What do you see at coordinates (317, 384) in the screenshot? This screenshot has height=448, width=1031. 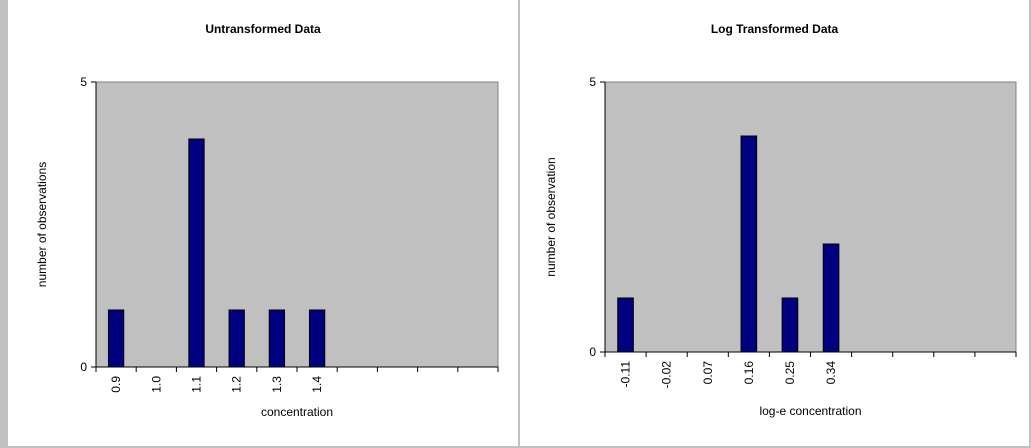 I see `x-tick-label: 1.4` at bounding box center [317, 384].